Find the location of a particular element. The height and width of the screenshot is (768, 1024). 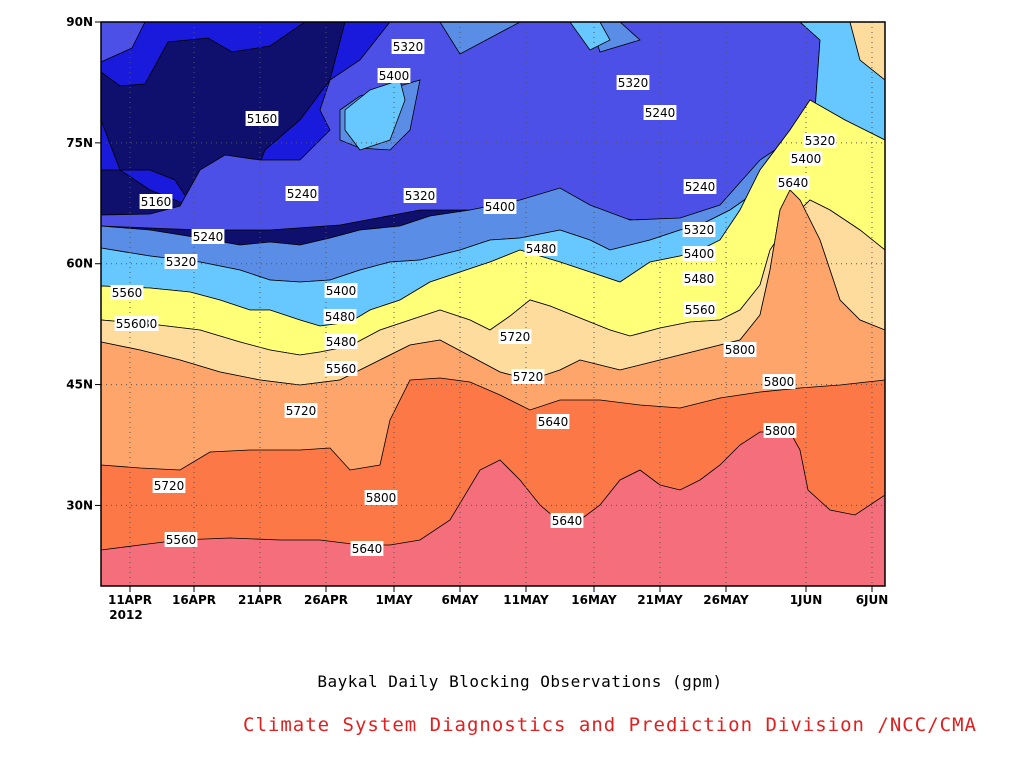

y-tick-label: 30N is located at coordinates (79, 505).